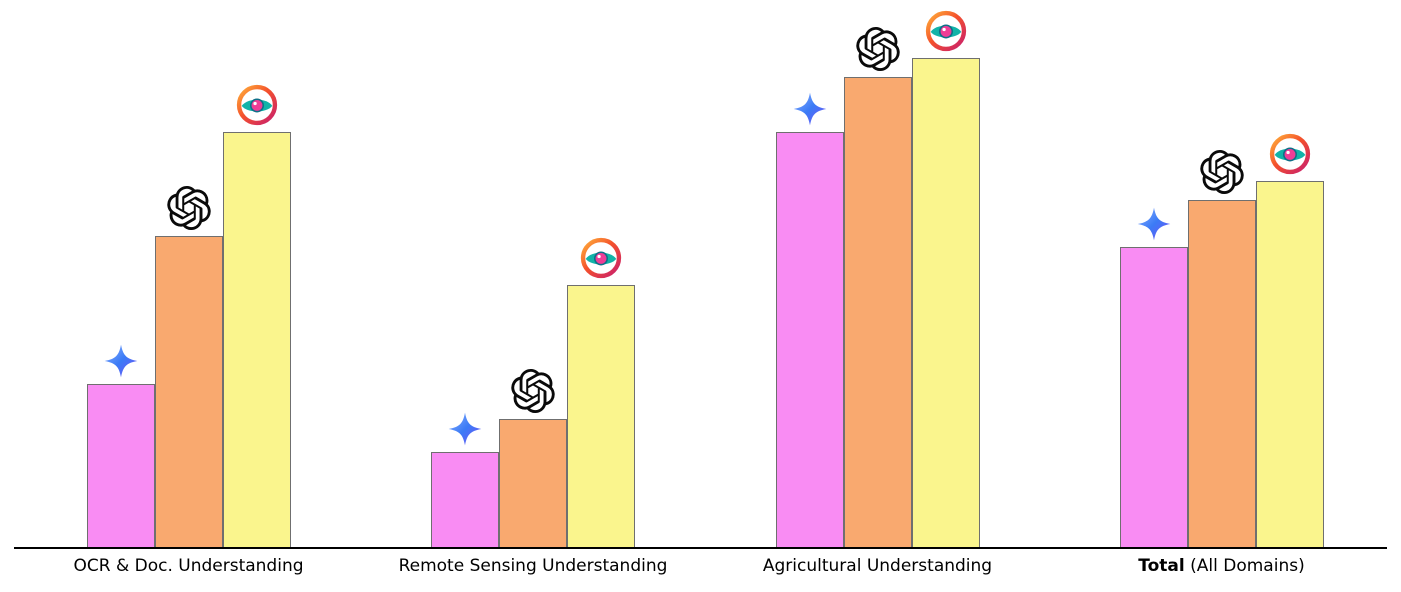  What do you see at coordinates (1289, 364) in the screenshot?
I see `bar-rainbow-eye-group3` at bounding box center [1289, 364].